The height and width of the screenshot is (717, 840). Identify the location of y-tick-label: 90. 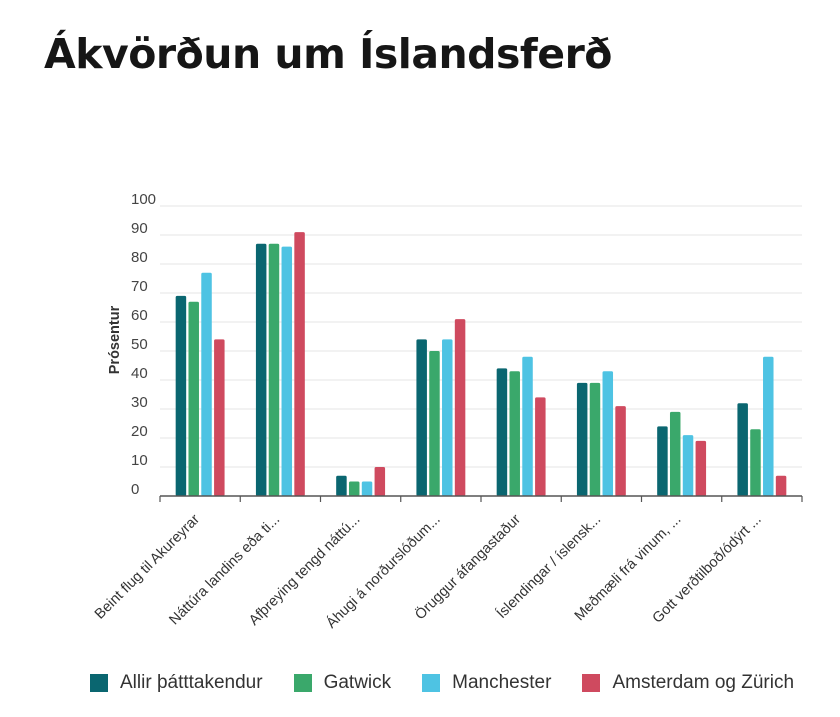
(139, 228).